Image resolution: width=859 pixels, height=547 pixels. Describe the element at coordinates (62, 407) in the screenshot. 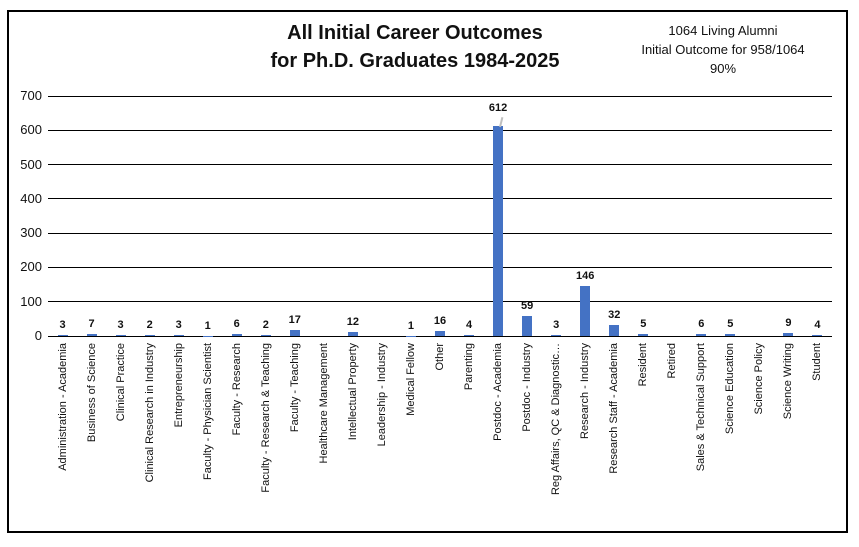

I see `x-axis-label: Administration - Academia` at that location.